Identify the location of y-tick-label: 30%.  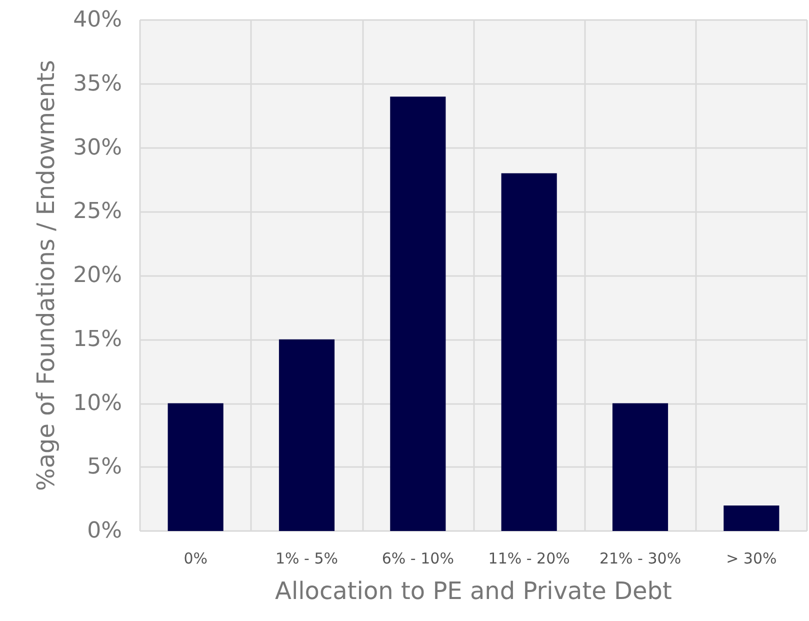
(97, 147).